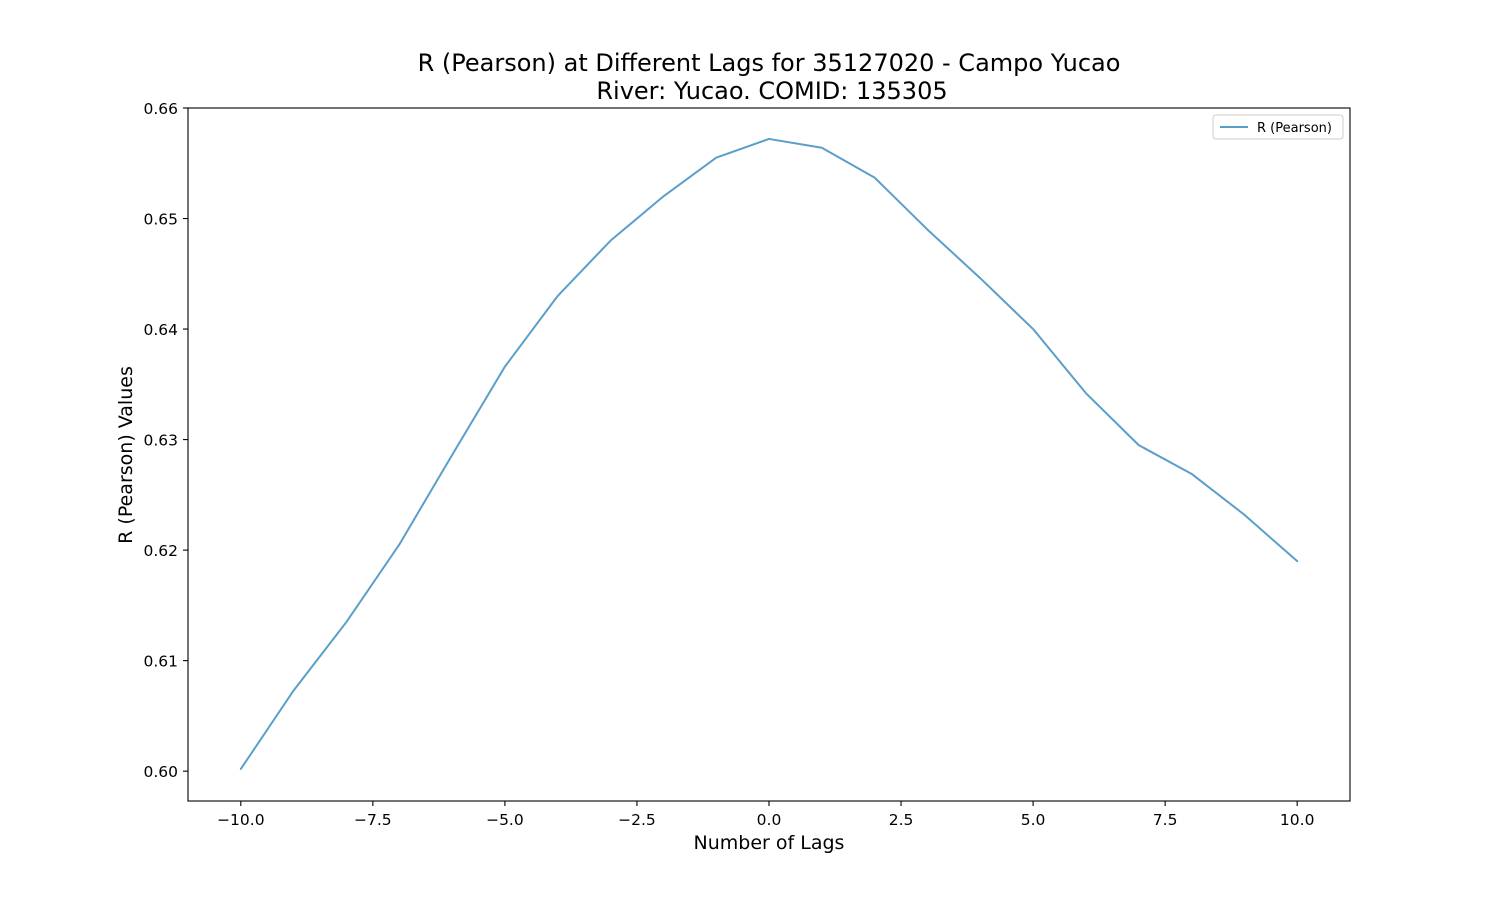 The image size is (1500, 900). What do you see at coordinates (1294, 128) in the screenshot?
I see `legend-label: R (Pearson)` at bounding box center [1294, 128].